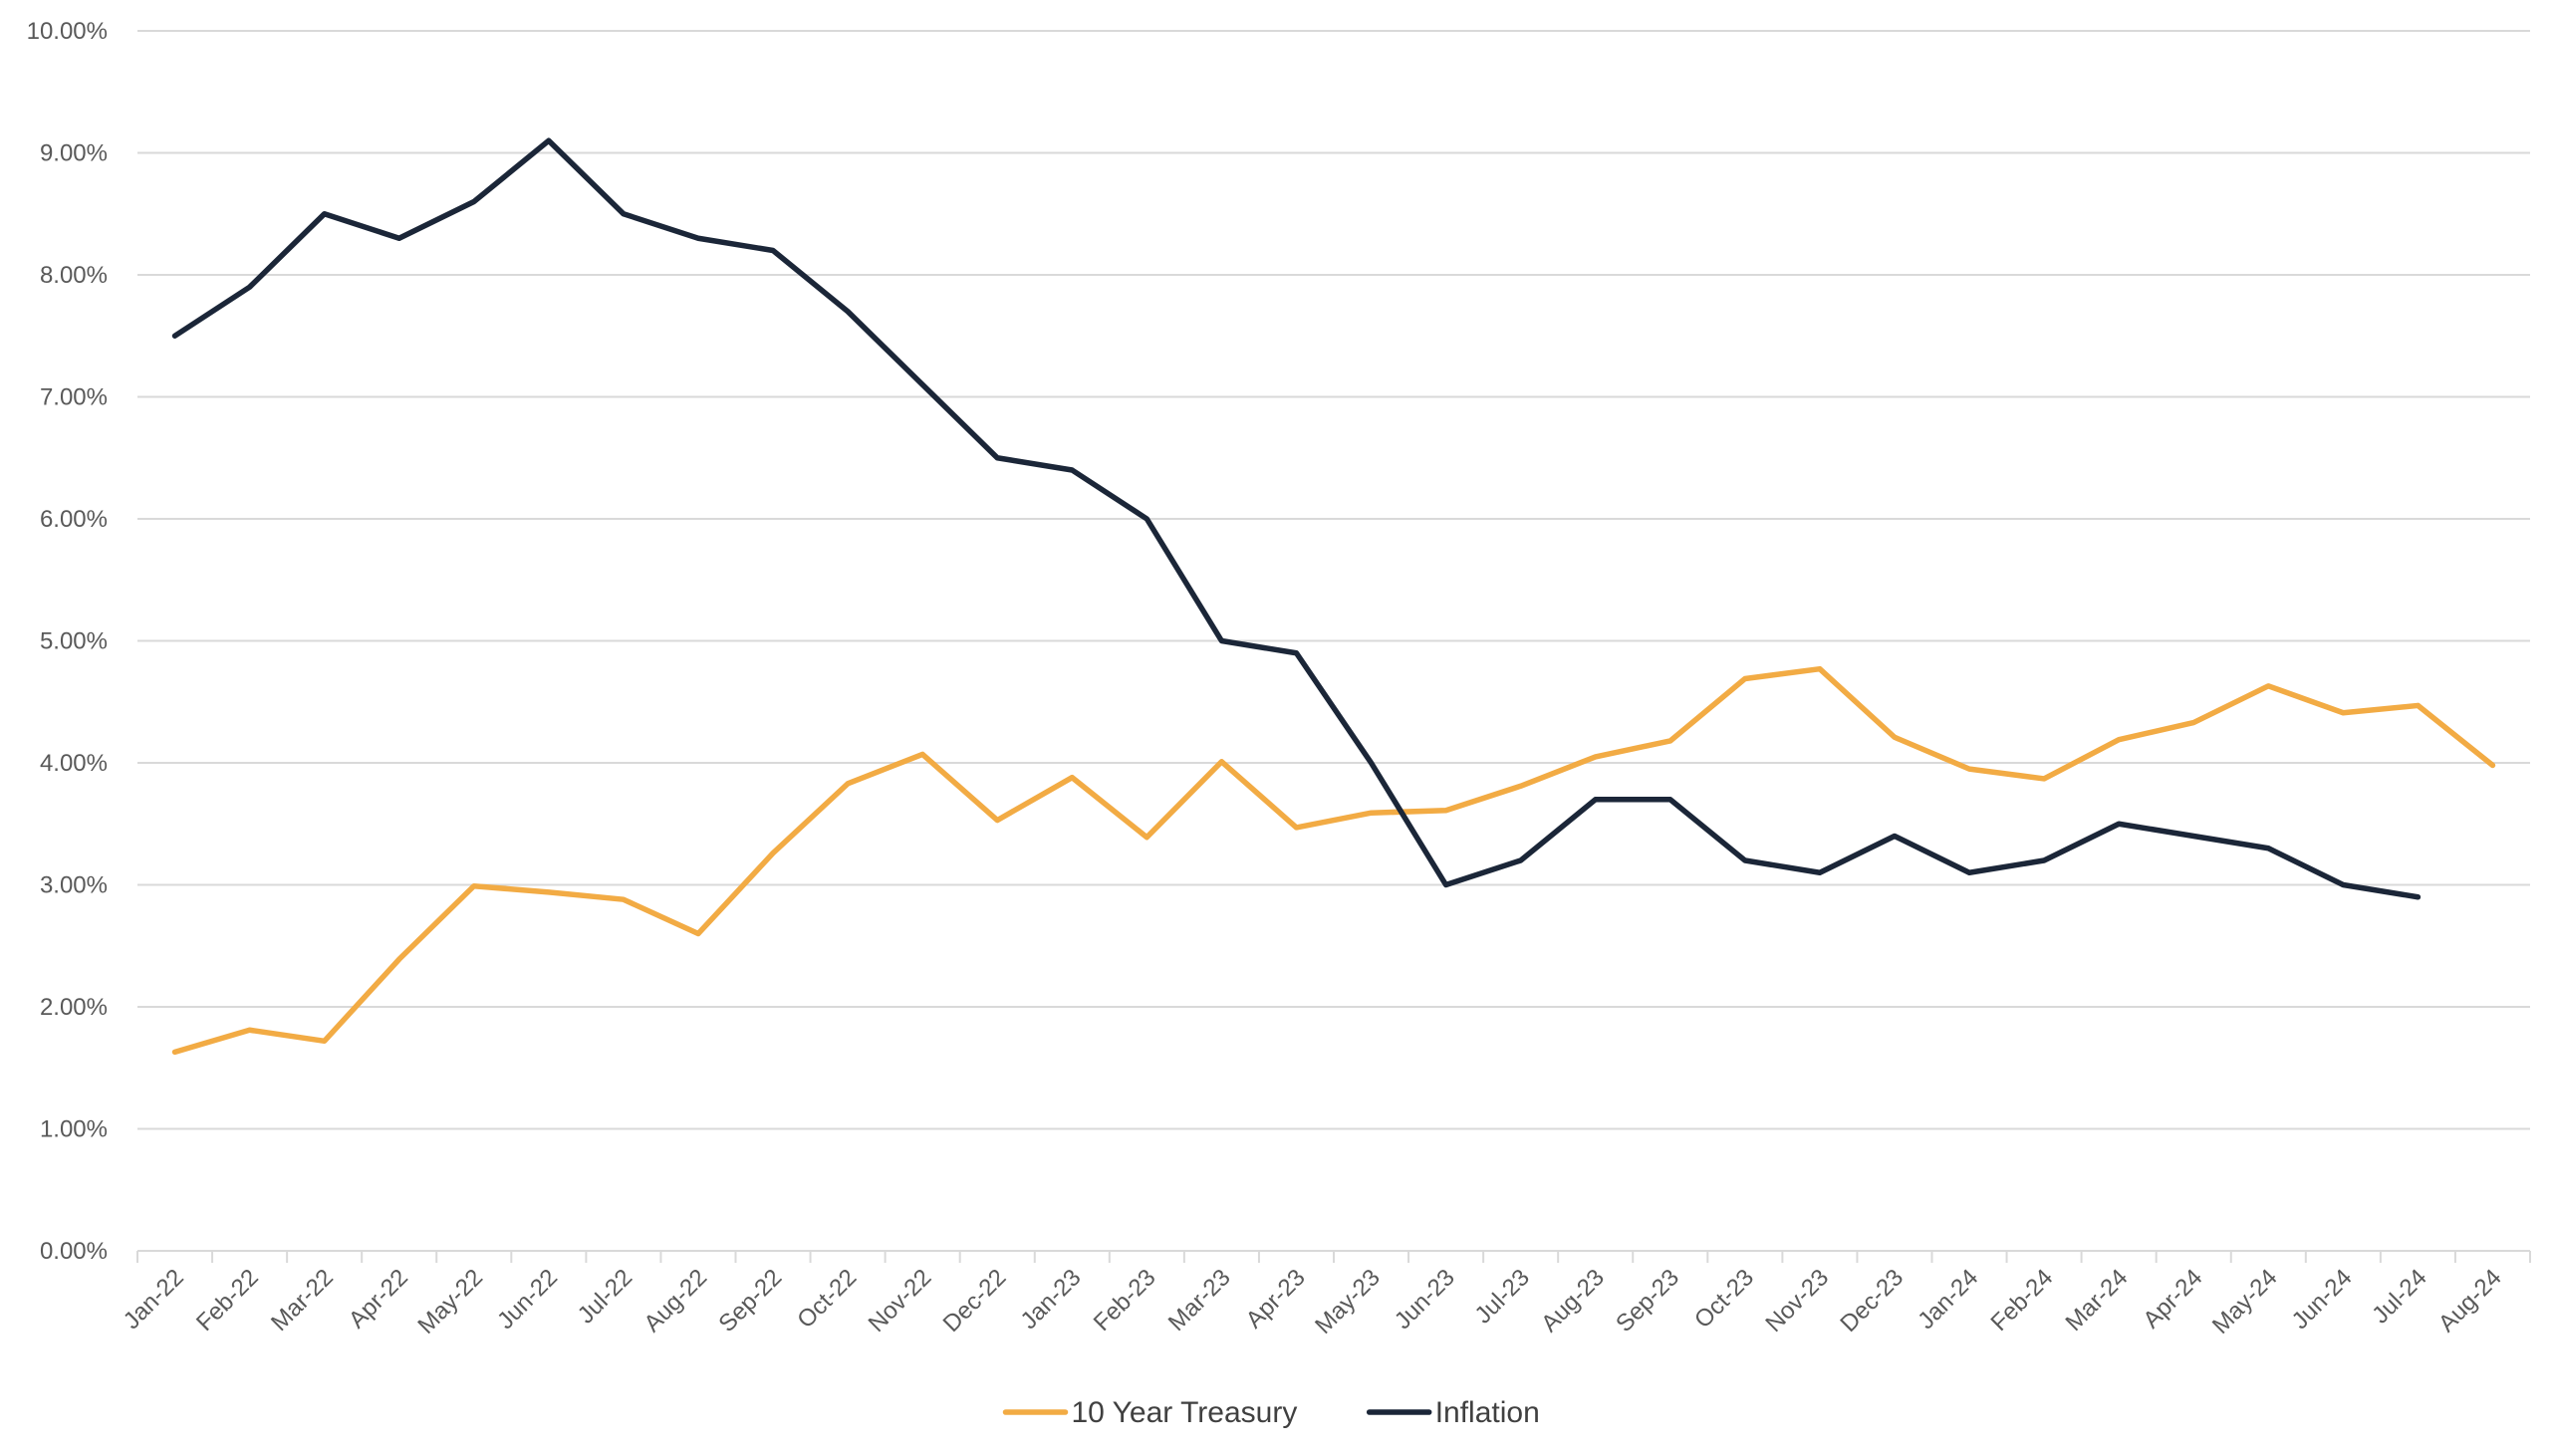  I want to click on x-tick-label: Sep-23, so click(1647, 1300).